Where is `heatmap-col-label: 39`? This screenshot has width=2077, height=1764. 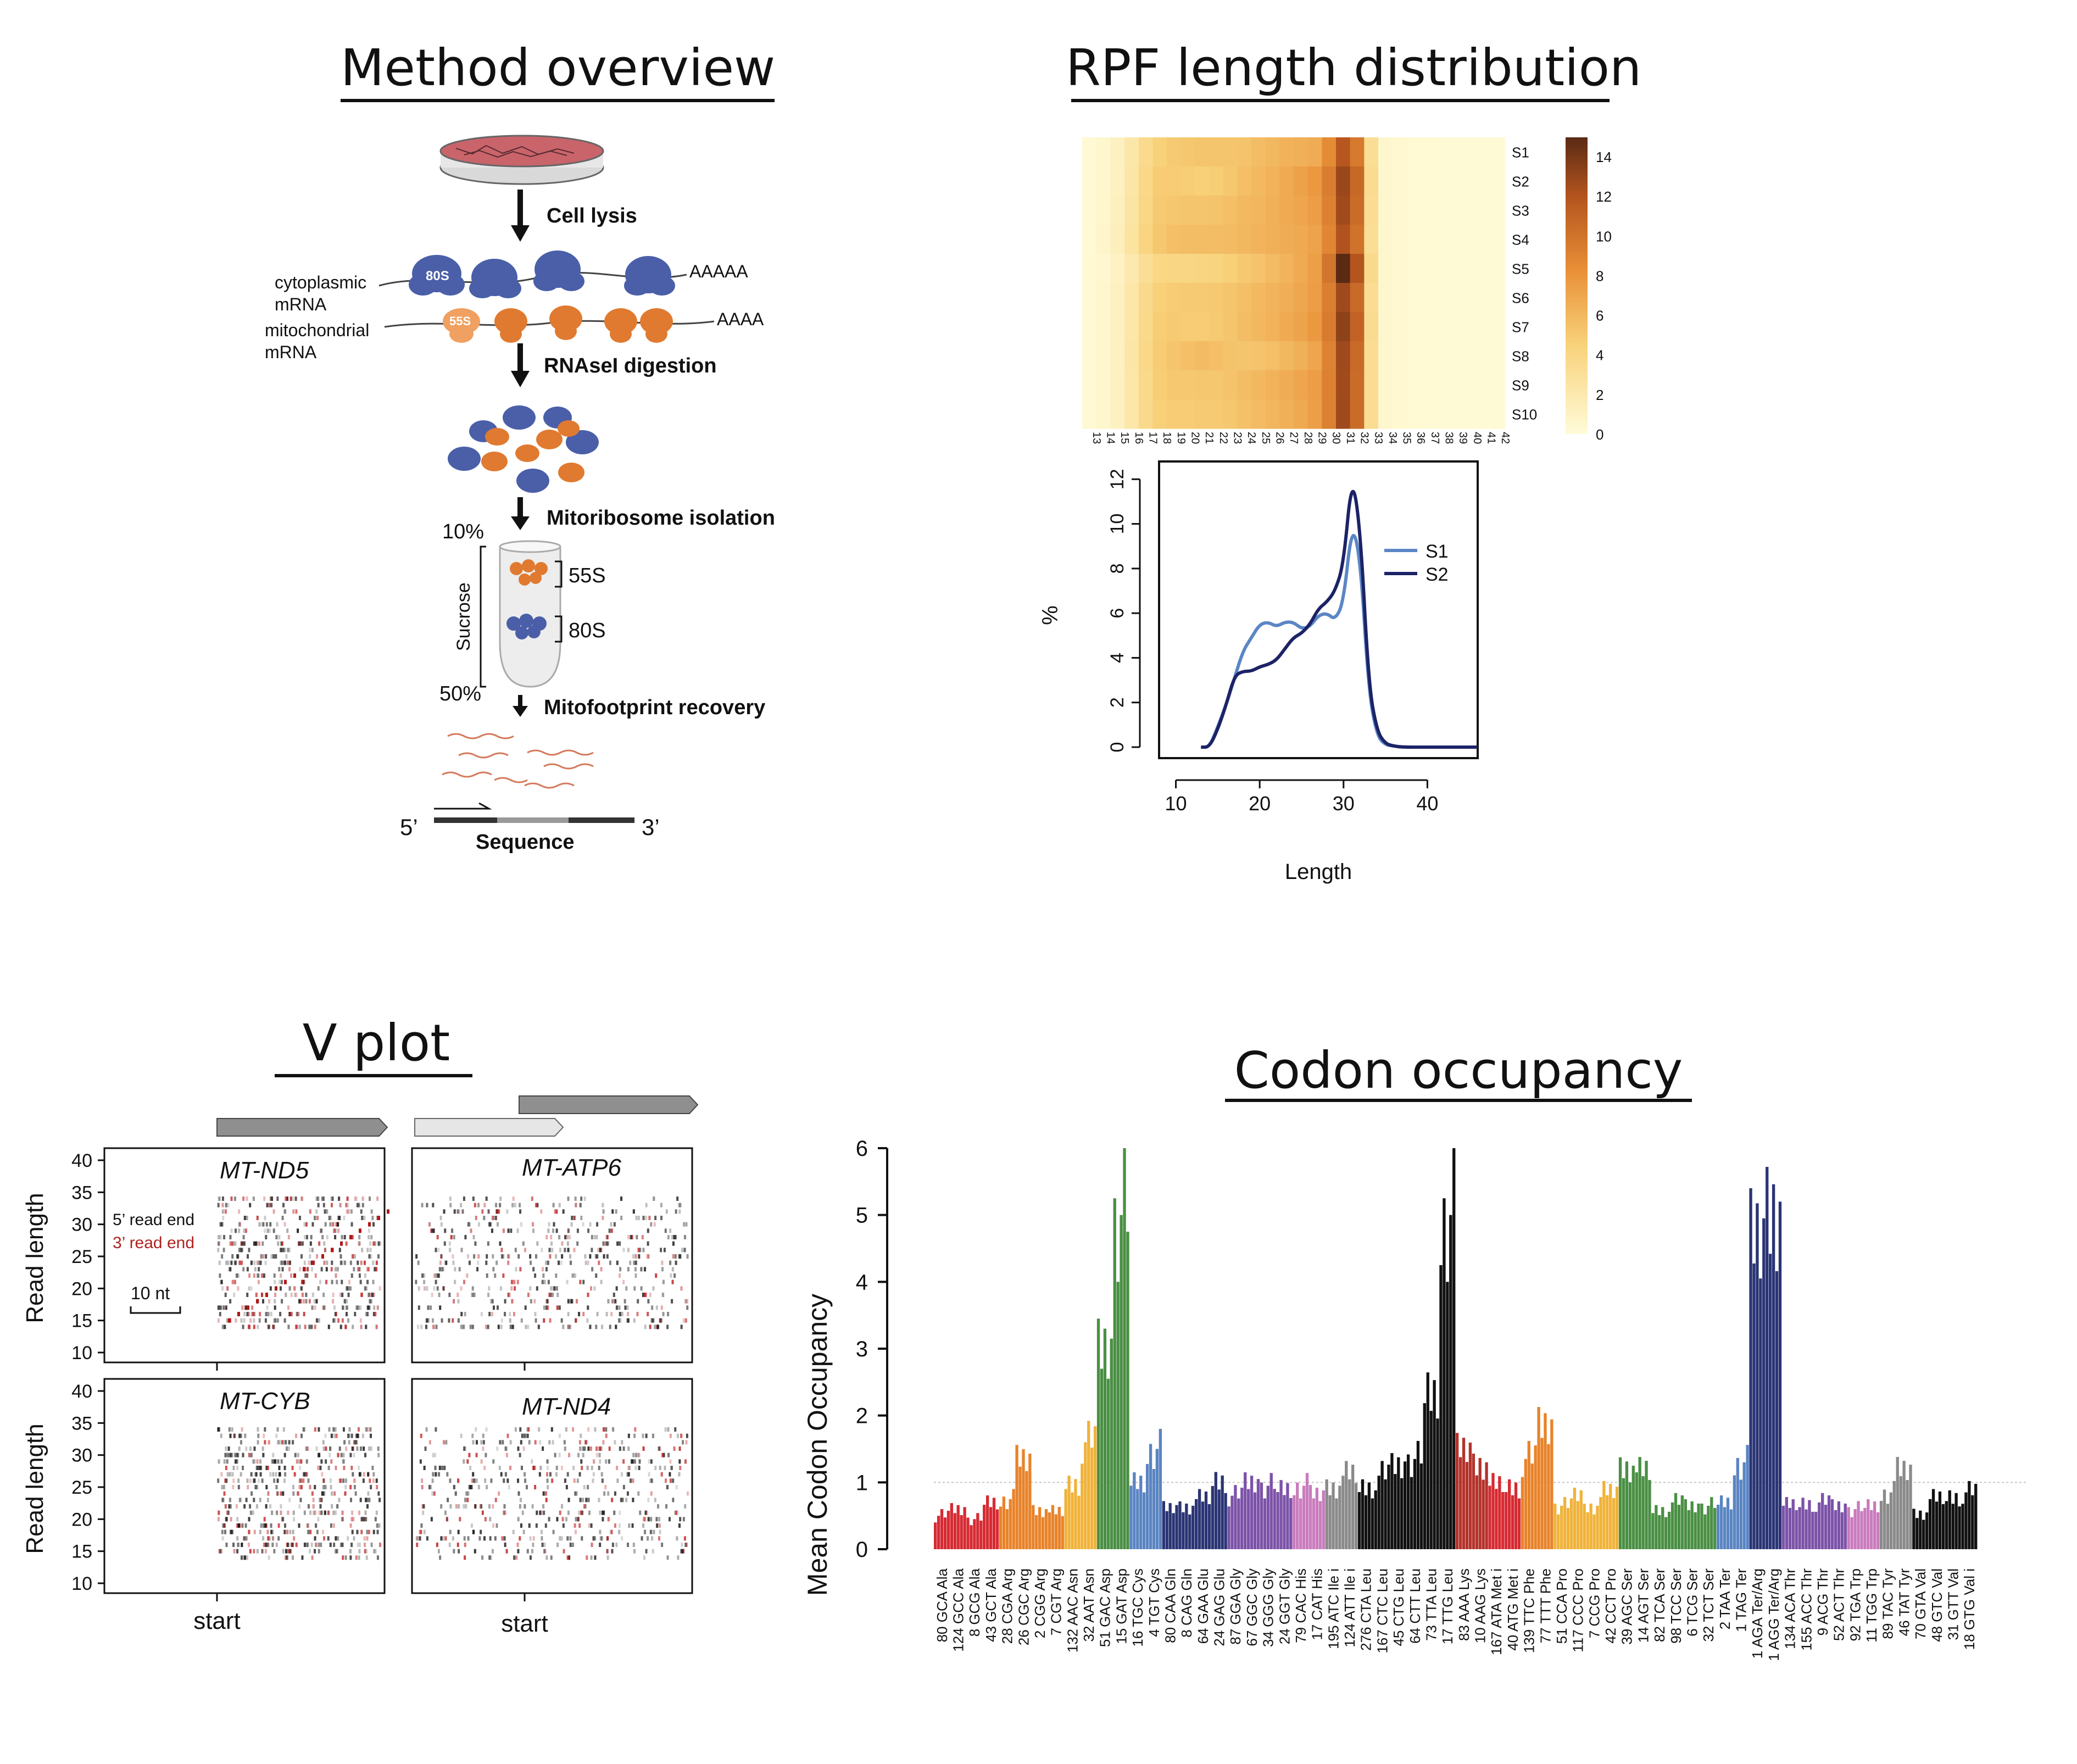
heatmap-col-label: 39 is located at coordinates (1463, 438).